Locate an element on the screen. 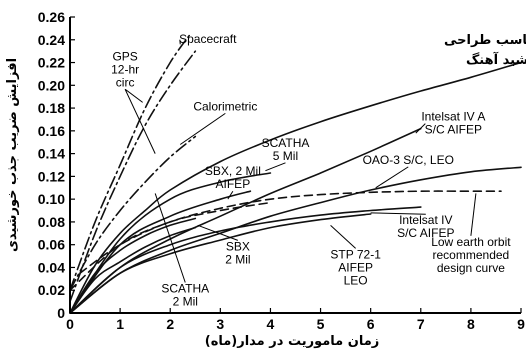  annotation-7: Intelsat IVS/C AIFEP is located at coordinates (412, 226).